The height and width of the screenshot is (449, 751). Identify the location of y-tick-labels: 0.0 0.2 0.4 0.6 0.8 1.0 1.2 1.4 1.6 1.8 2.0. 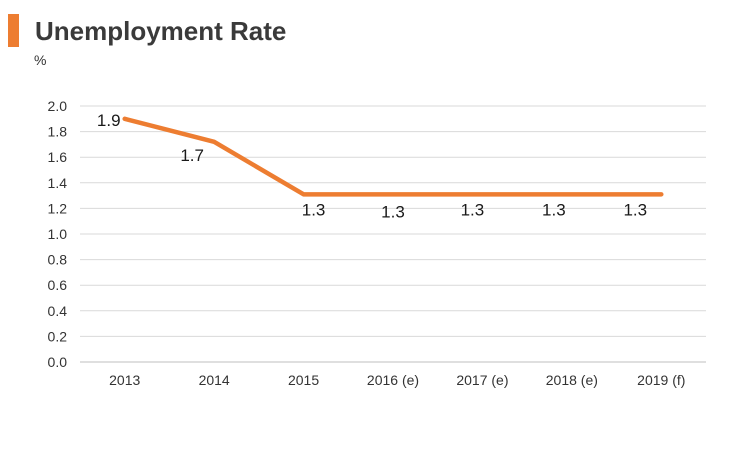
(58, 234).